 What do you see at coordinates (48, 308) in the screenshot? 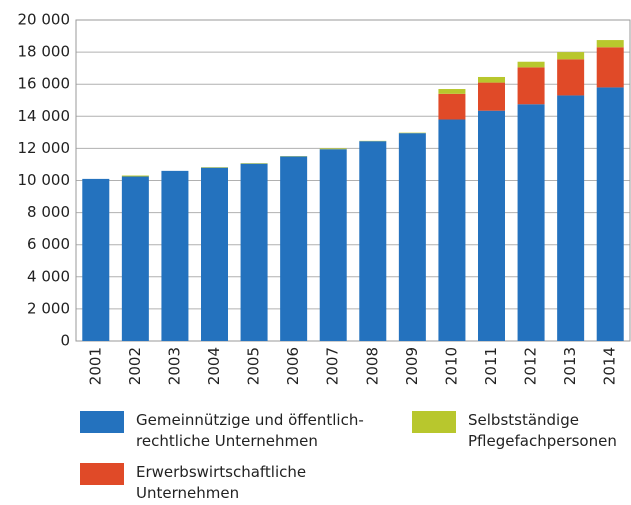
I see `y-tick-label: 2 000` at bounding box center [48, 308].